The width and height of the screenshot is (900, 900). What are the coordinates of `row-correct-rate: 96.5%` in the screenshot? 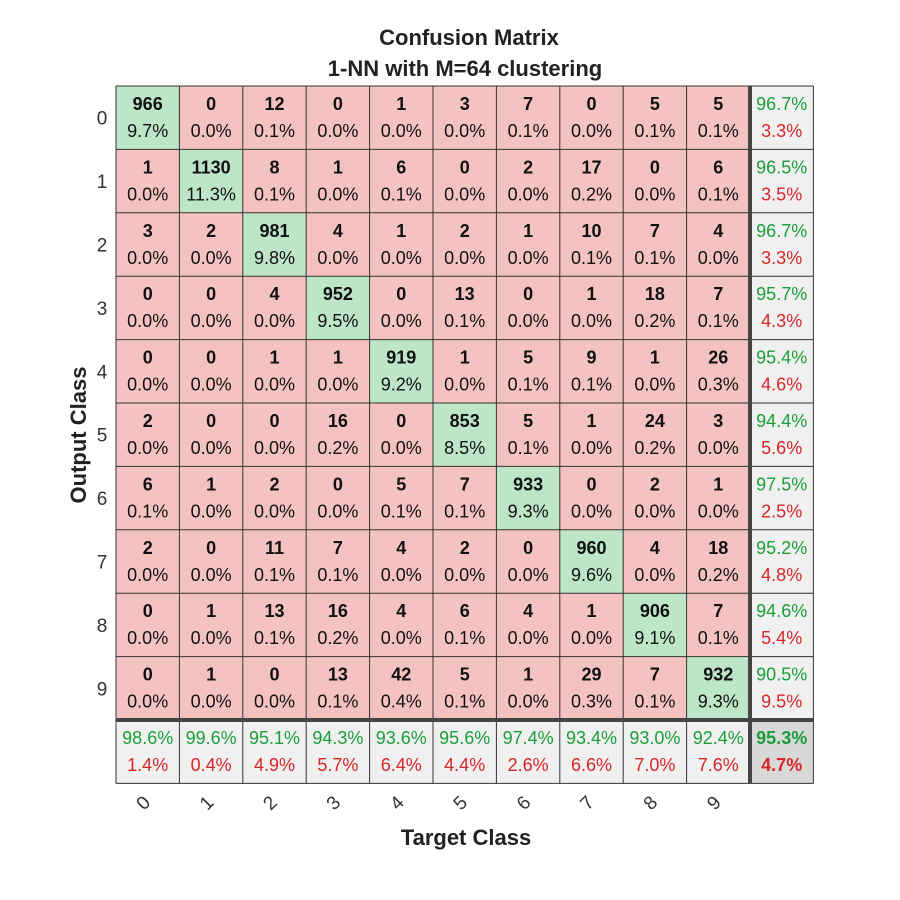 It's located at (781, 167).